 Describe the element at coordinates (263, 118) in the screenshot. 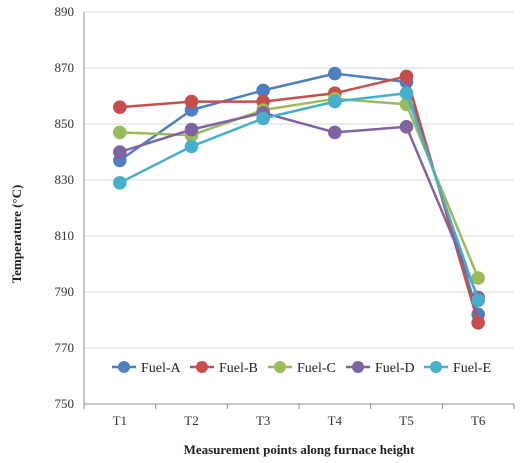

I see `data-point-fuel-e-t3` at that location.